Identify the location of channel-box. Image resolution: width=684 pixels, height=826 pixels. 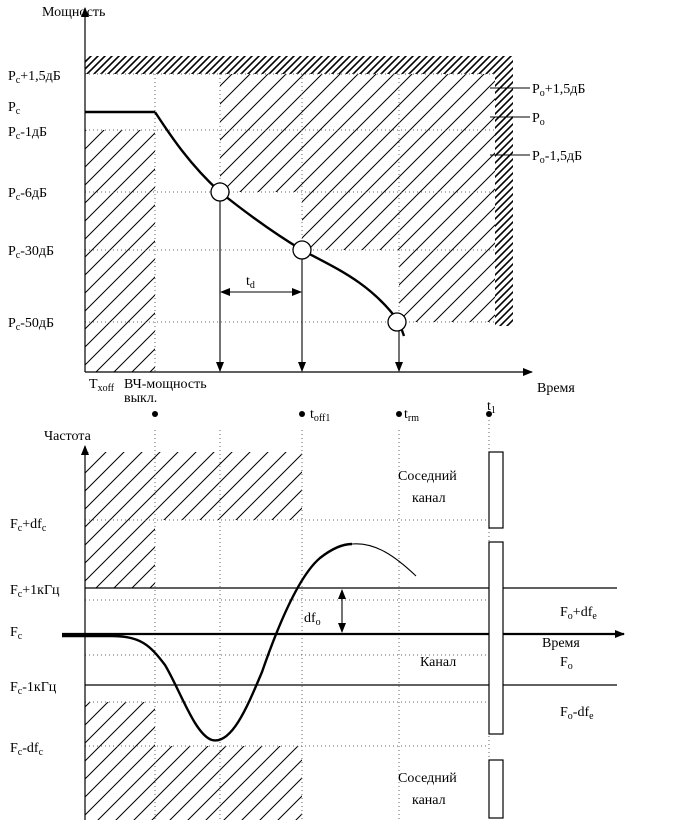
(496, 638).